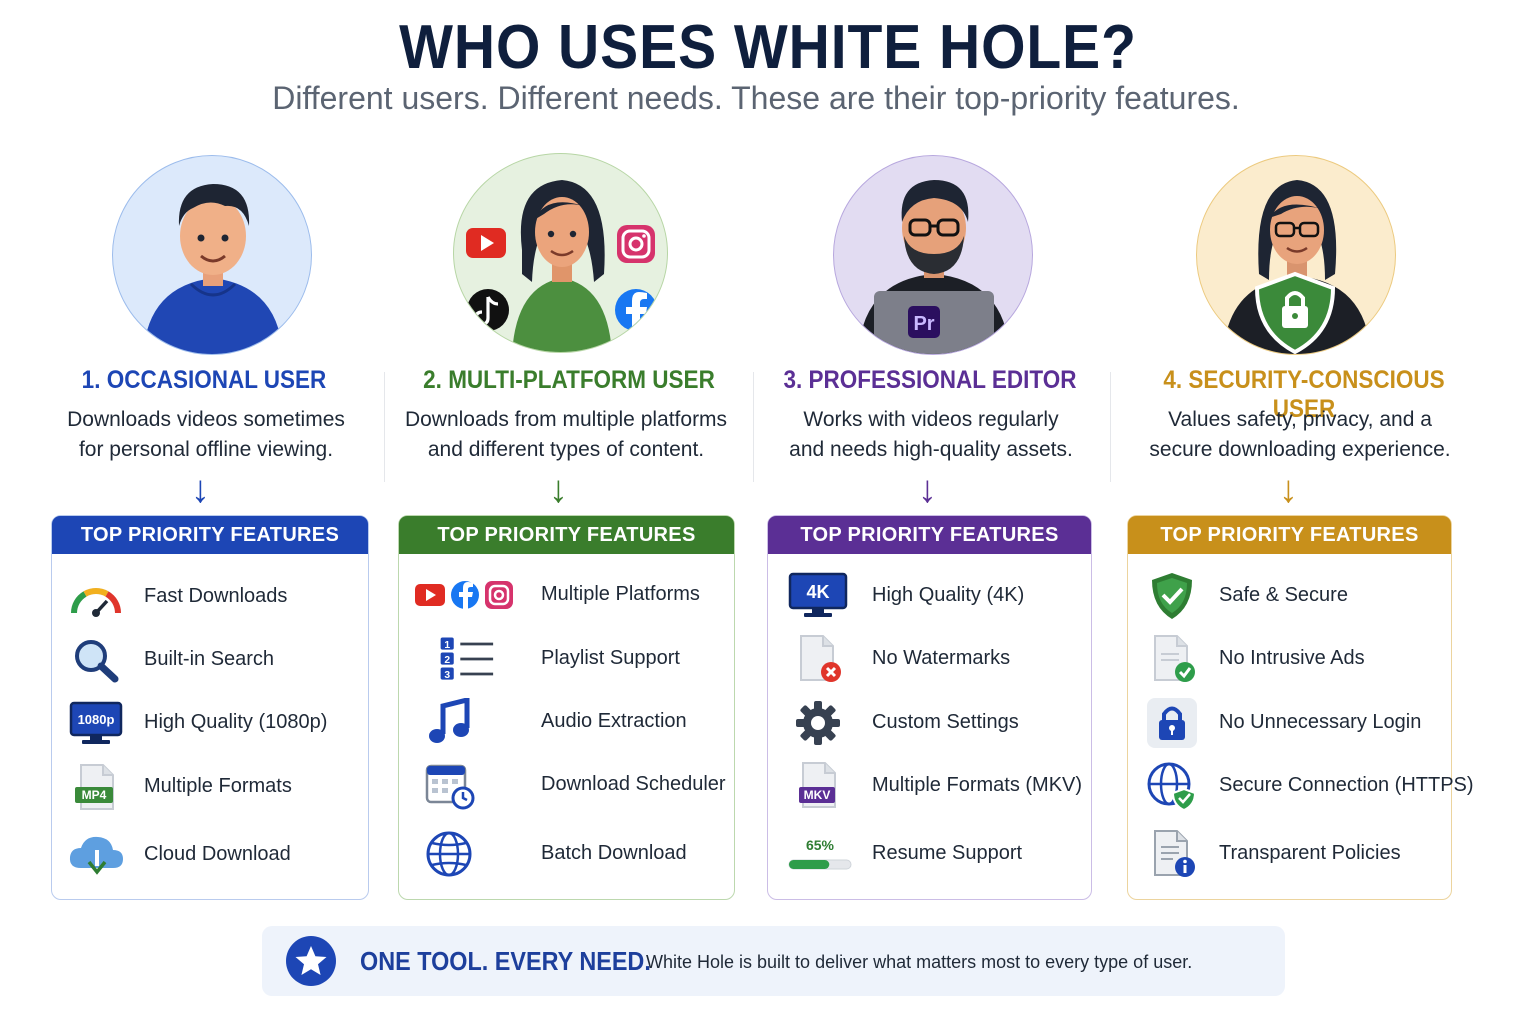 The height and width of the screenshot is (1024, 1536). I want to click on page-title: WHO USES WHITE HOLE?, so click(768, 47).